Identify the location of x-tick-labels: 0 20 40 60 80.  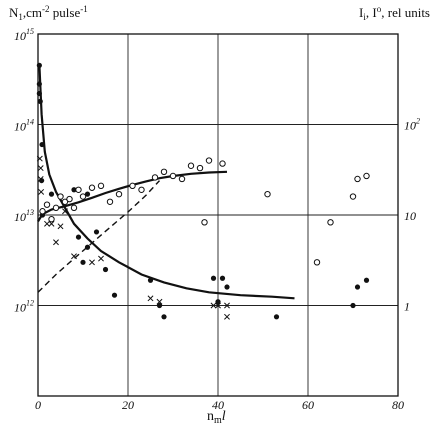
(219, 405).